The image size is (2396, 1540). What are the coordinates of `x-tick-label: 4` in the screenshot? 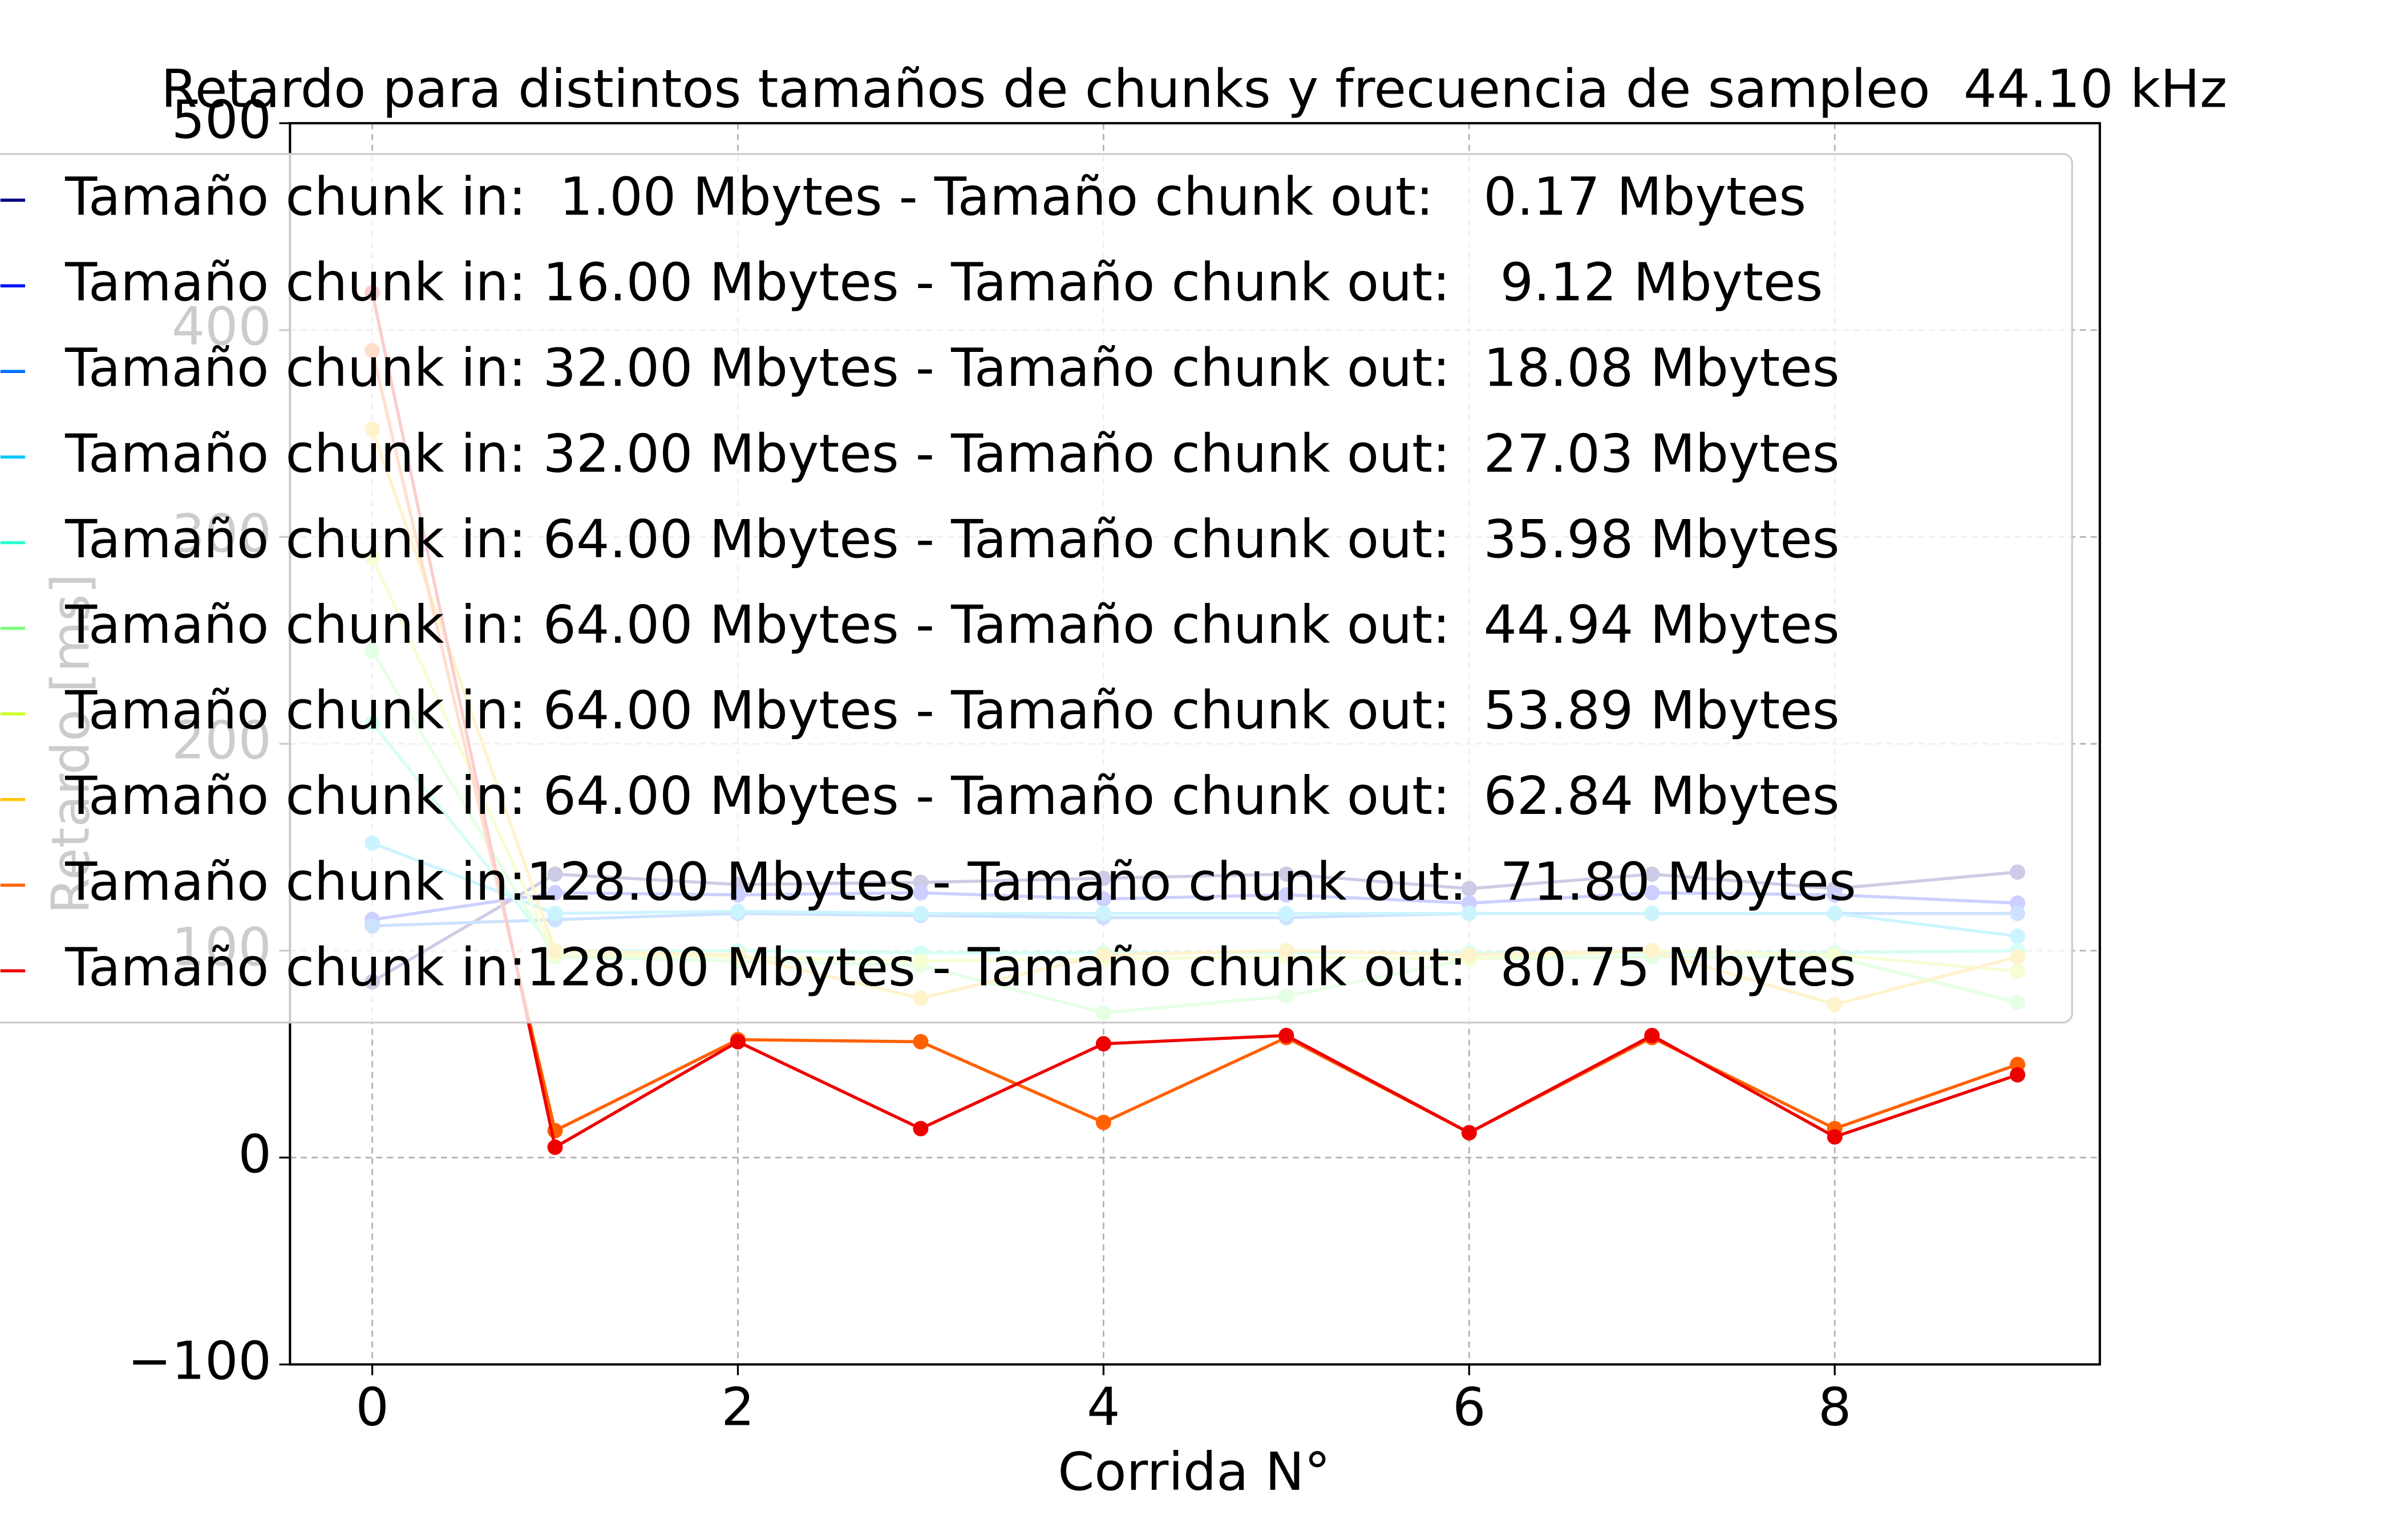 It's located at (1103, 1408).